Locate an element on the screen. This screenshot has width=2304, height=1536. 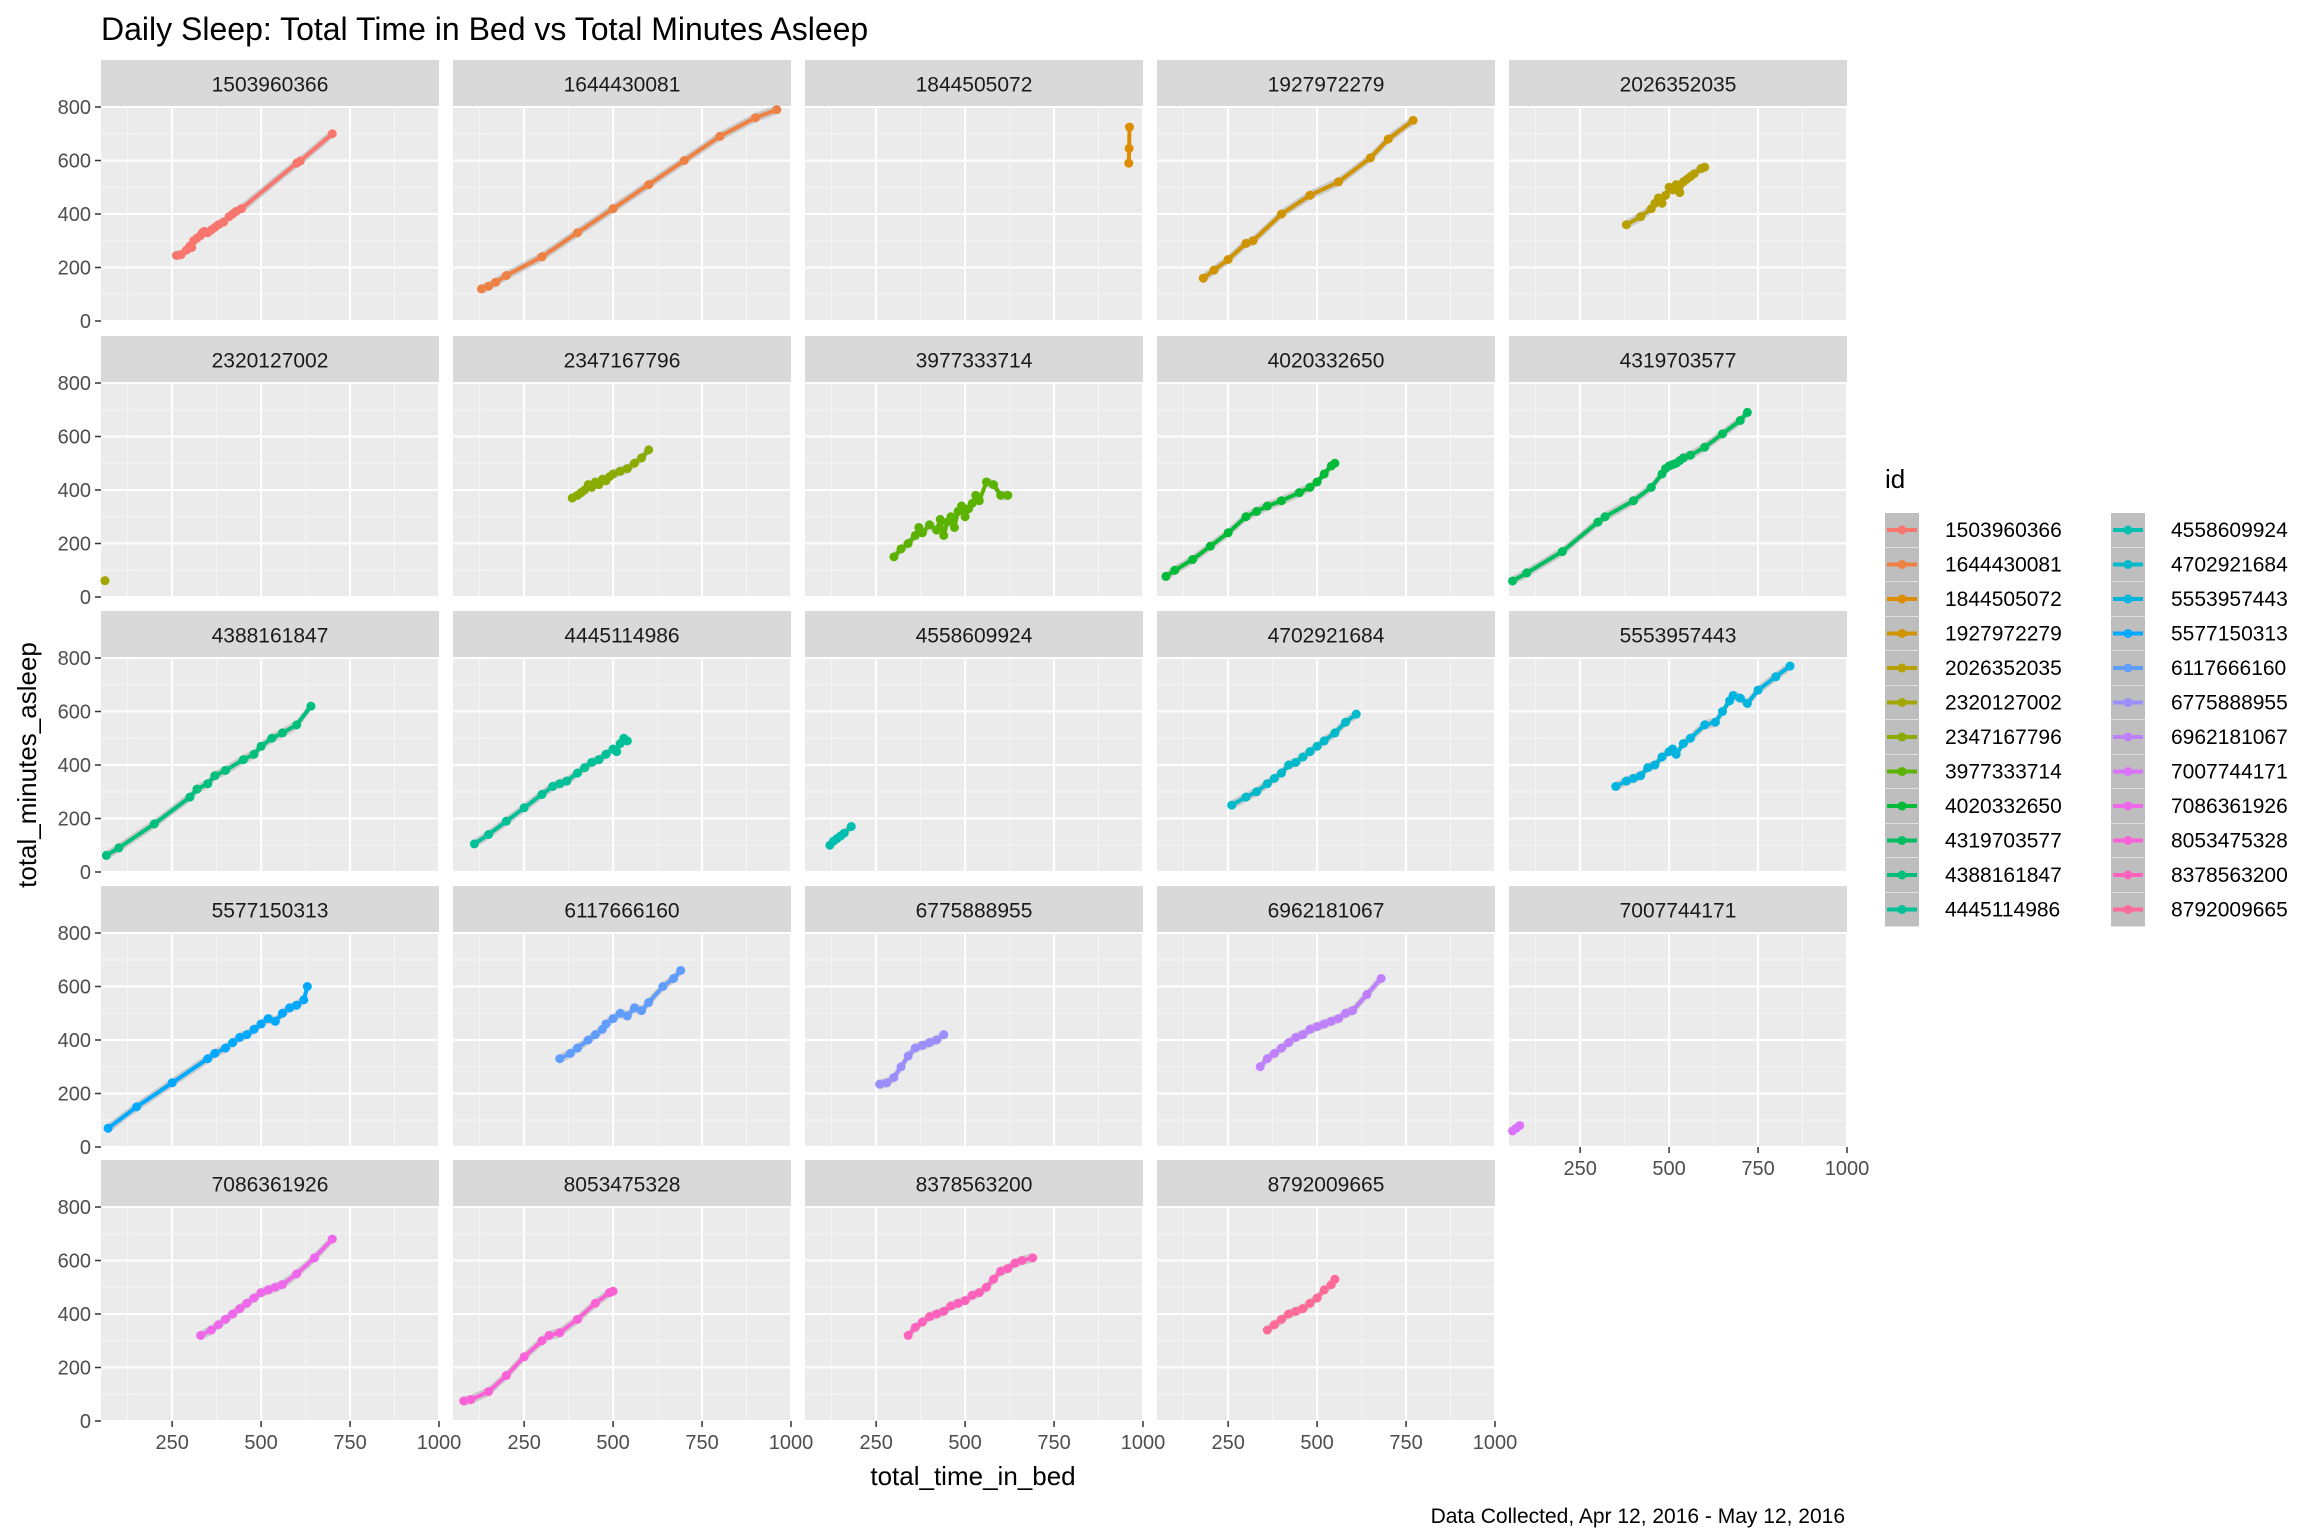
legend-entry-label: 4558609924 is located at coordinates (2229, 530).